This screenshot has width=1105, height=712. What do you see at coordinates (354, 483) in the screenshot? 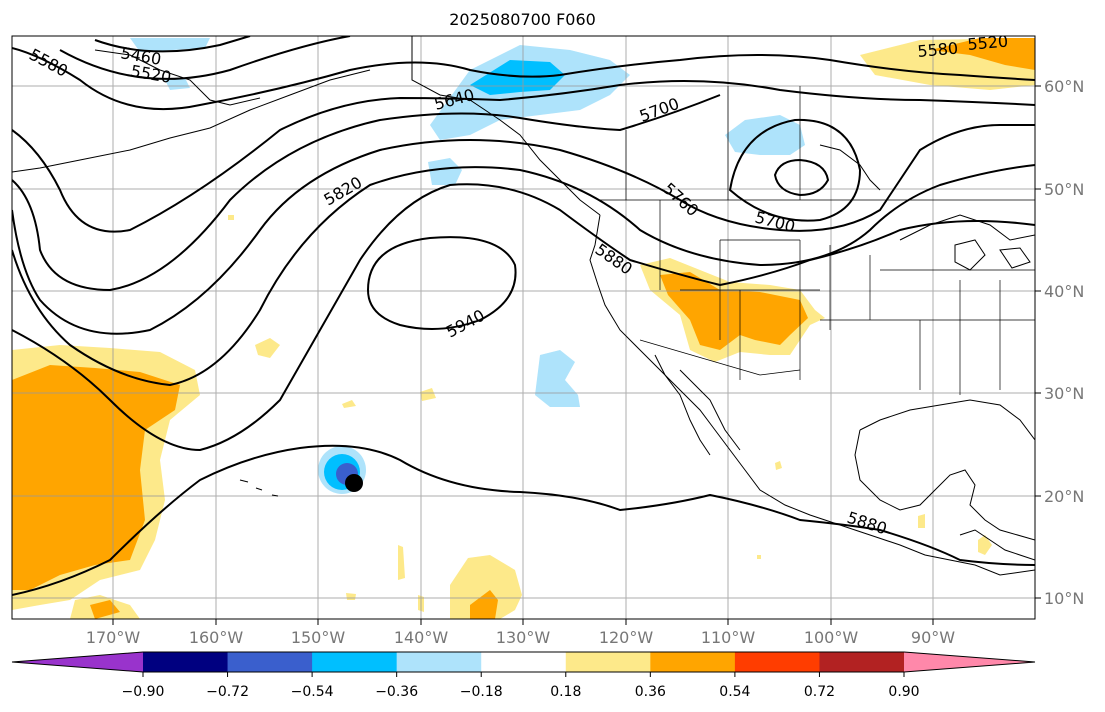
I see `storm-center-marker` at bounding box center [354, 483].